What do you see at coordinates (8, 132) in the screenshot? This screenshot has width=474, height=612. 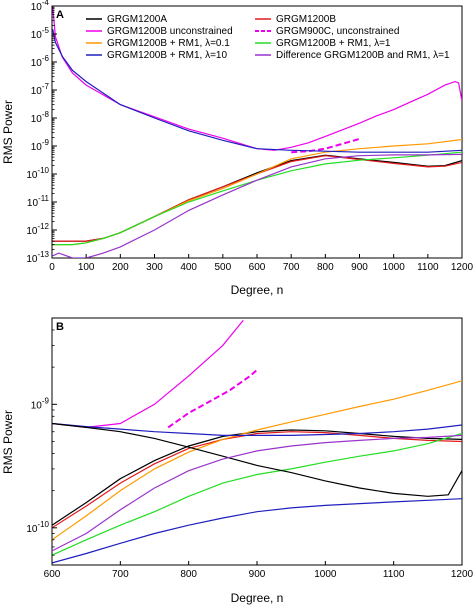 I see `panel-a-y-axis-label: RMS Power` at bounding box center [8, 132].